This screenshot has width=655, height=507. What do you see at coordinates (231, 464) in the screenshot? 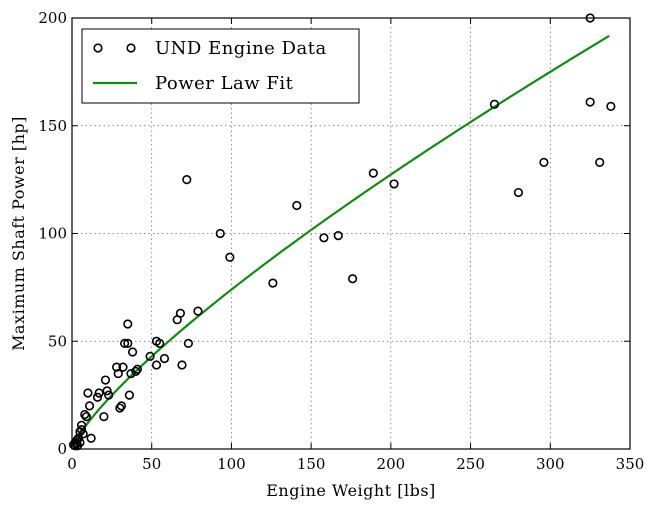
I see `x-tick-label: 100` at bounding box center [231, 464].